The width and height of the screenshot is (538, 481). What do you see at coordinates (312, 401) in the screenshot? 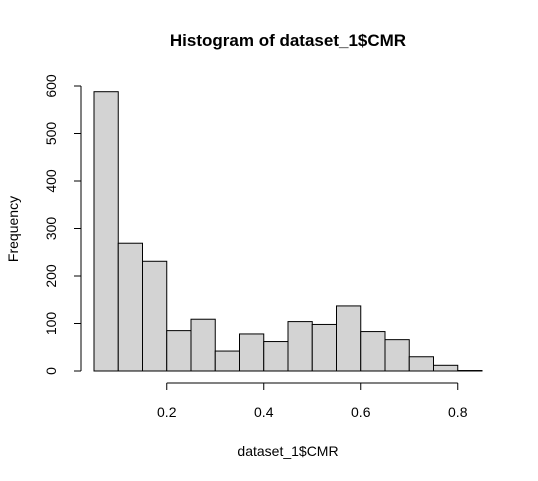
I see `x-axis: 0.2 0.4 0.6 0.8` at bounding box center [312, 401].